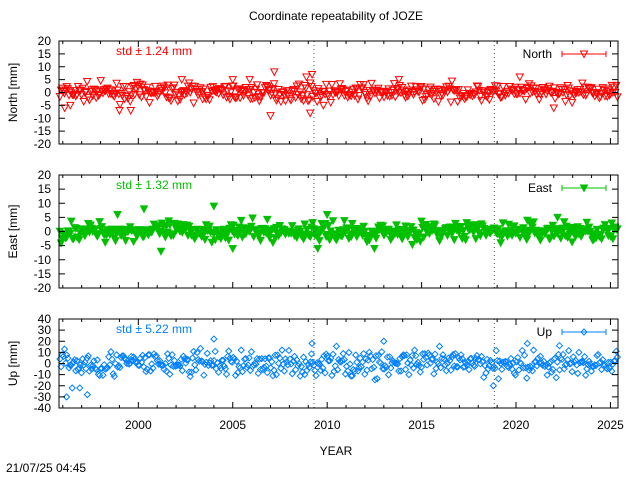  I want to click on legend-label: Up, so click(545, 332).